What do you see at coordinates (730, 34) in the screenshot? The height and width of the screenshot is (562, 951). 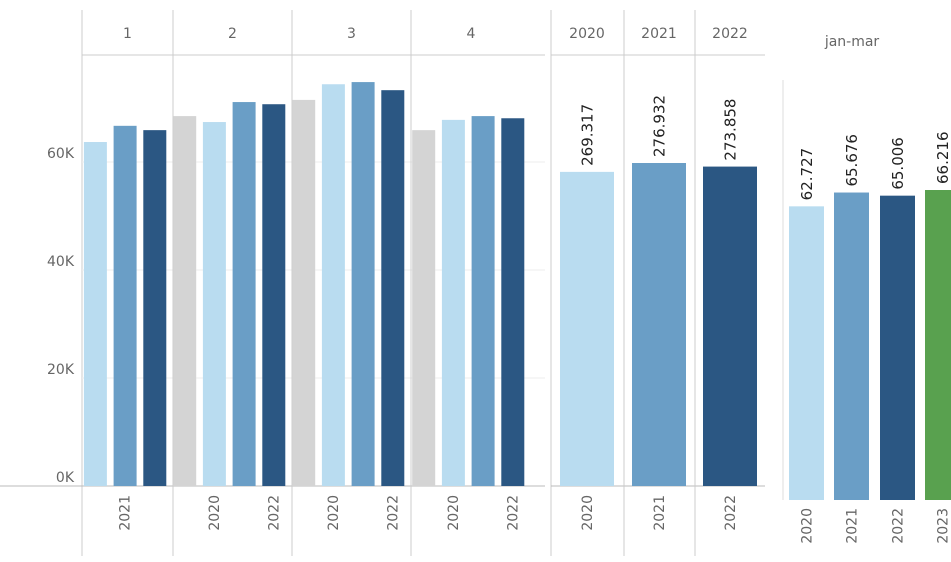 I see `column-header: 2022` at bounding box center [730, 34].